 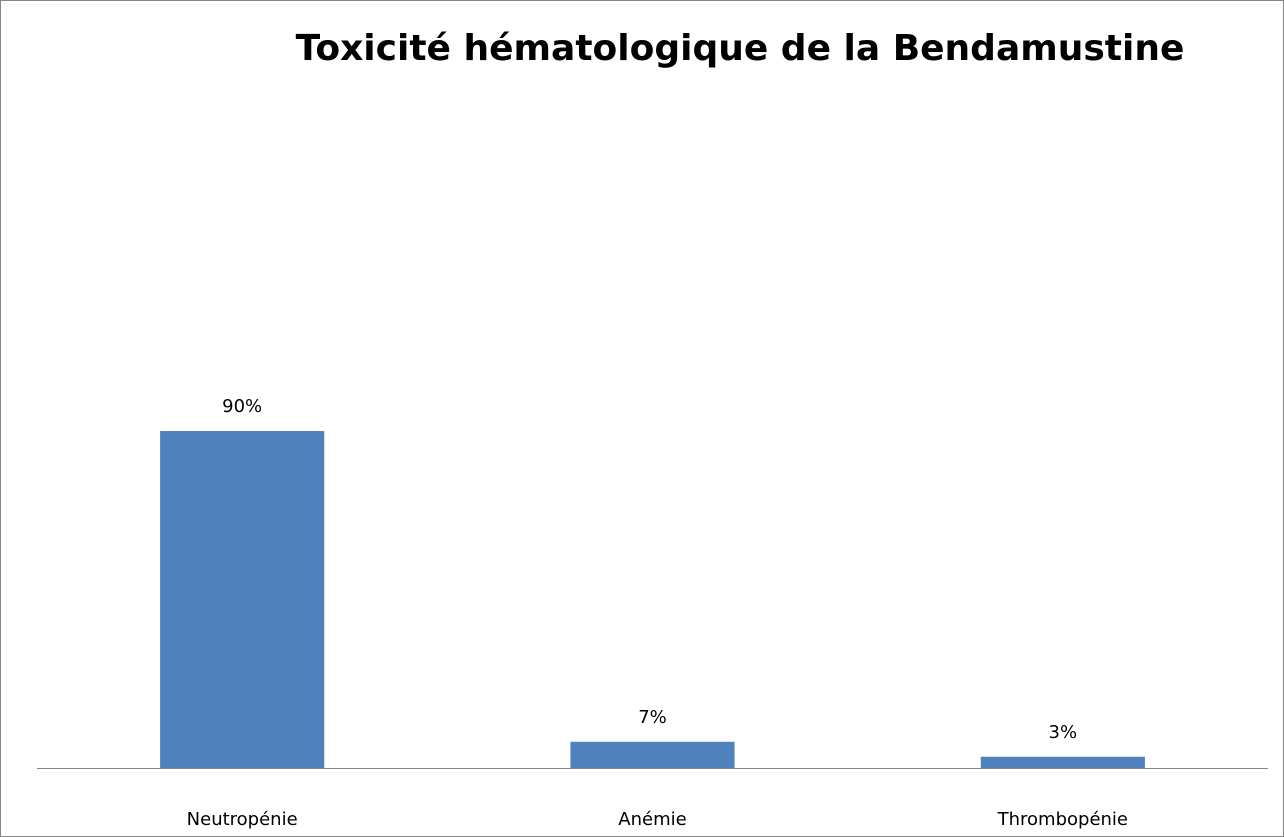 I want to click on data-label: 90%, so click(x=242, y=406).